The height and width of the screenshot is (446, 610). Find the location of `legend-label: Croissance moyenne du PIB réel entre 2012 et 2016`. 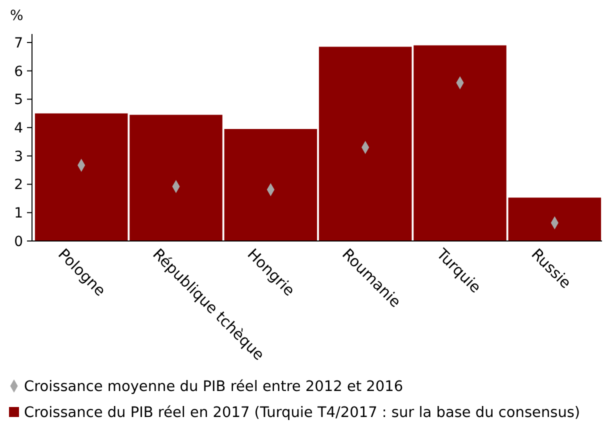

legend-label: Croissance moyenne du PIB réel entre 2012 et 2016 is located at coordinates (214, 387).